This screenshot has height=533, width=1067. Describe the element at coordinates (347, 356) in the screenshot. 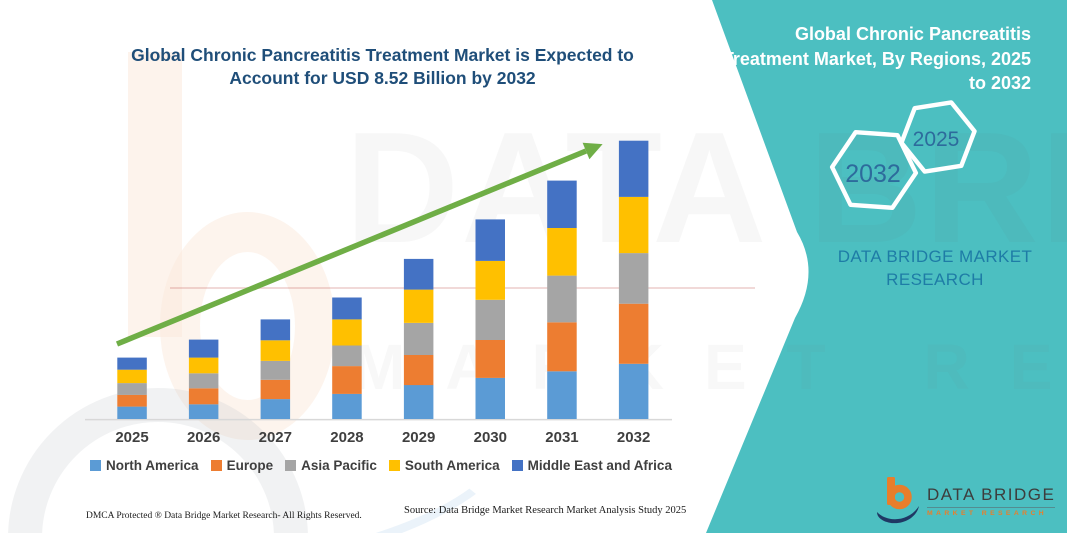

I see `bar-segment-2028-asia-pacific` at that location.